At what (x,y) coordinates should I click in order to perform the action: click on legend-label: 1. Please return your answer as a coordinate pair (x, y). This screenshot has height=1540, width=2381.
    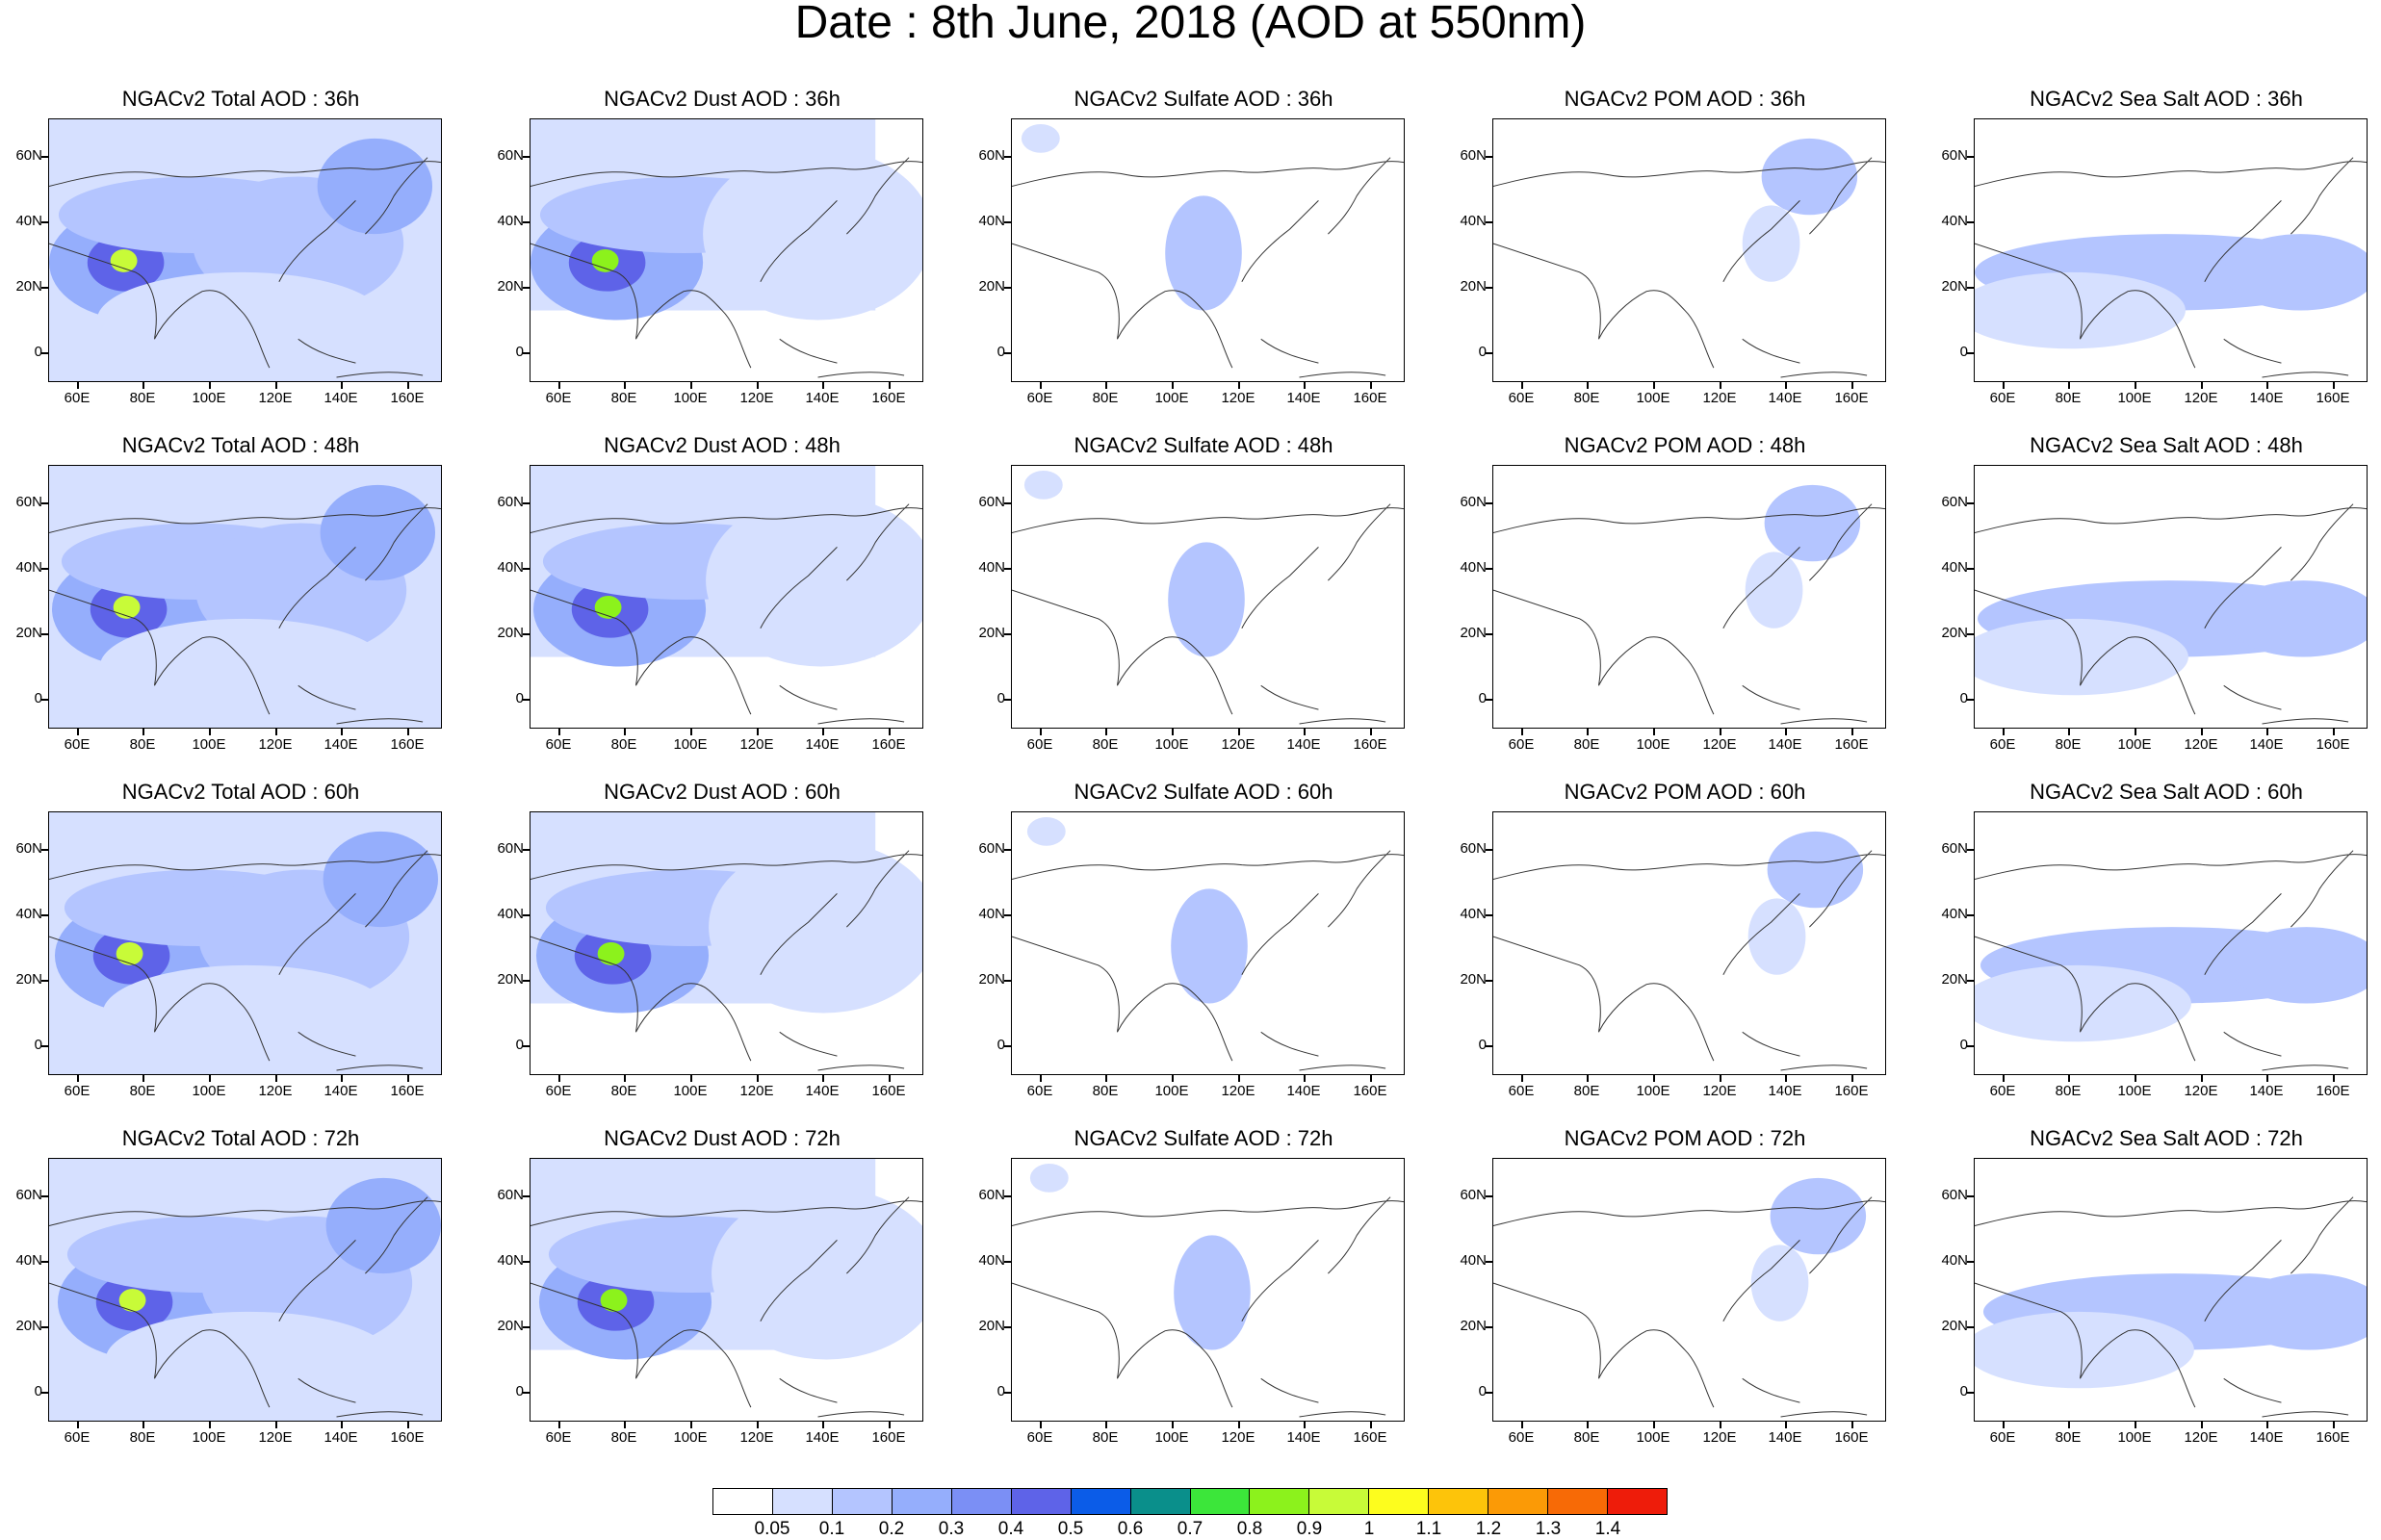
    Looking at the image, I should click on (1369, 1529).